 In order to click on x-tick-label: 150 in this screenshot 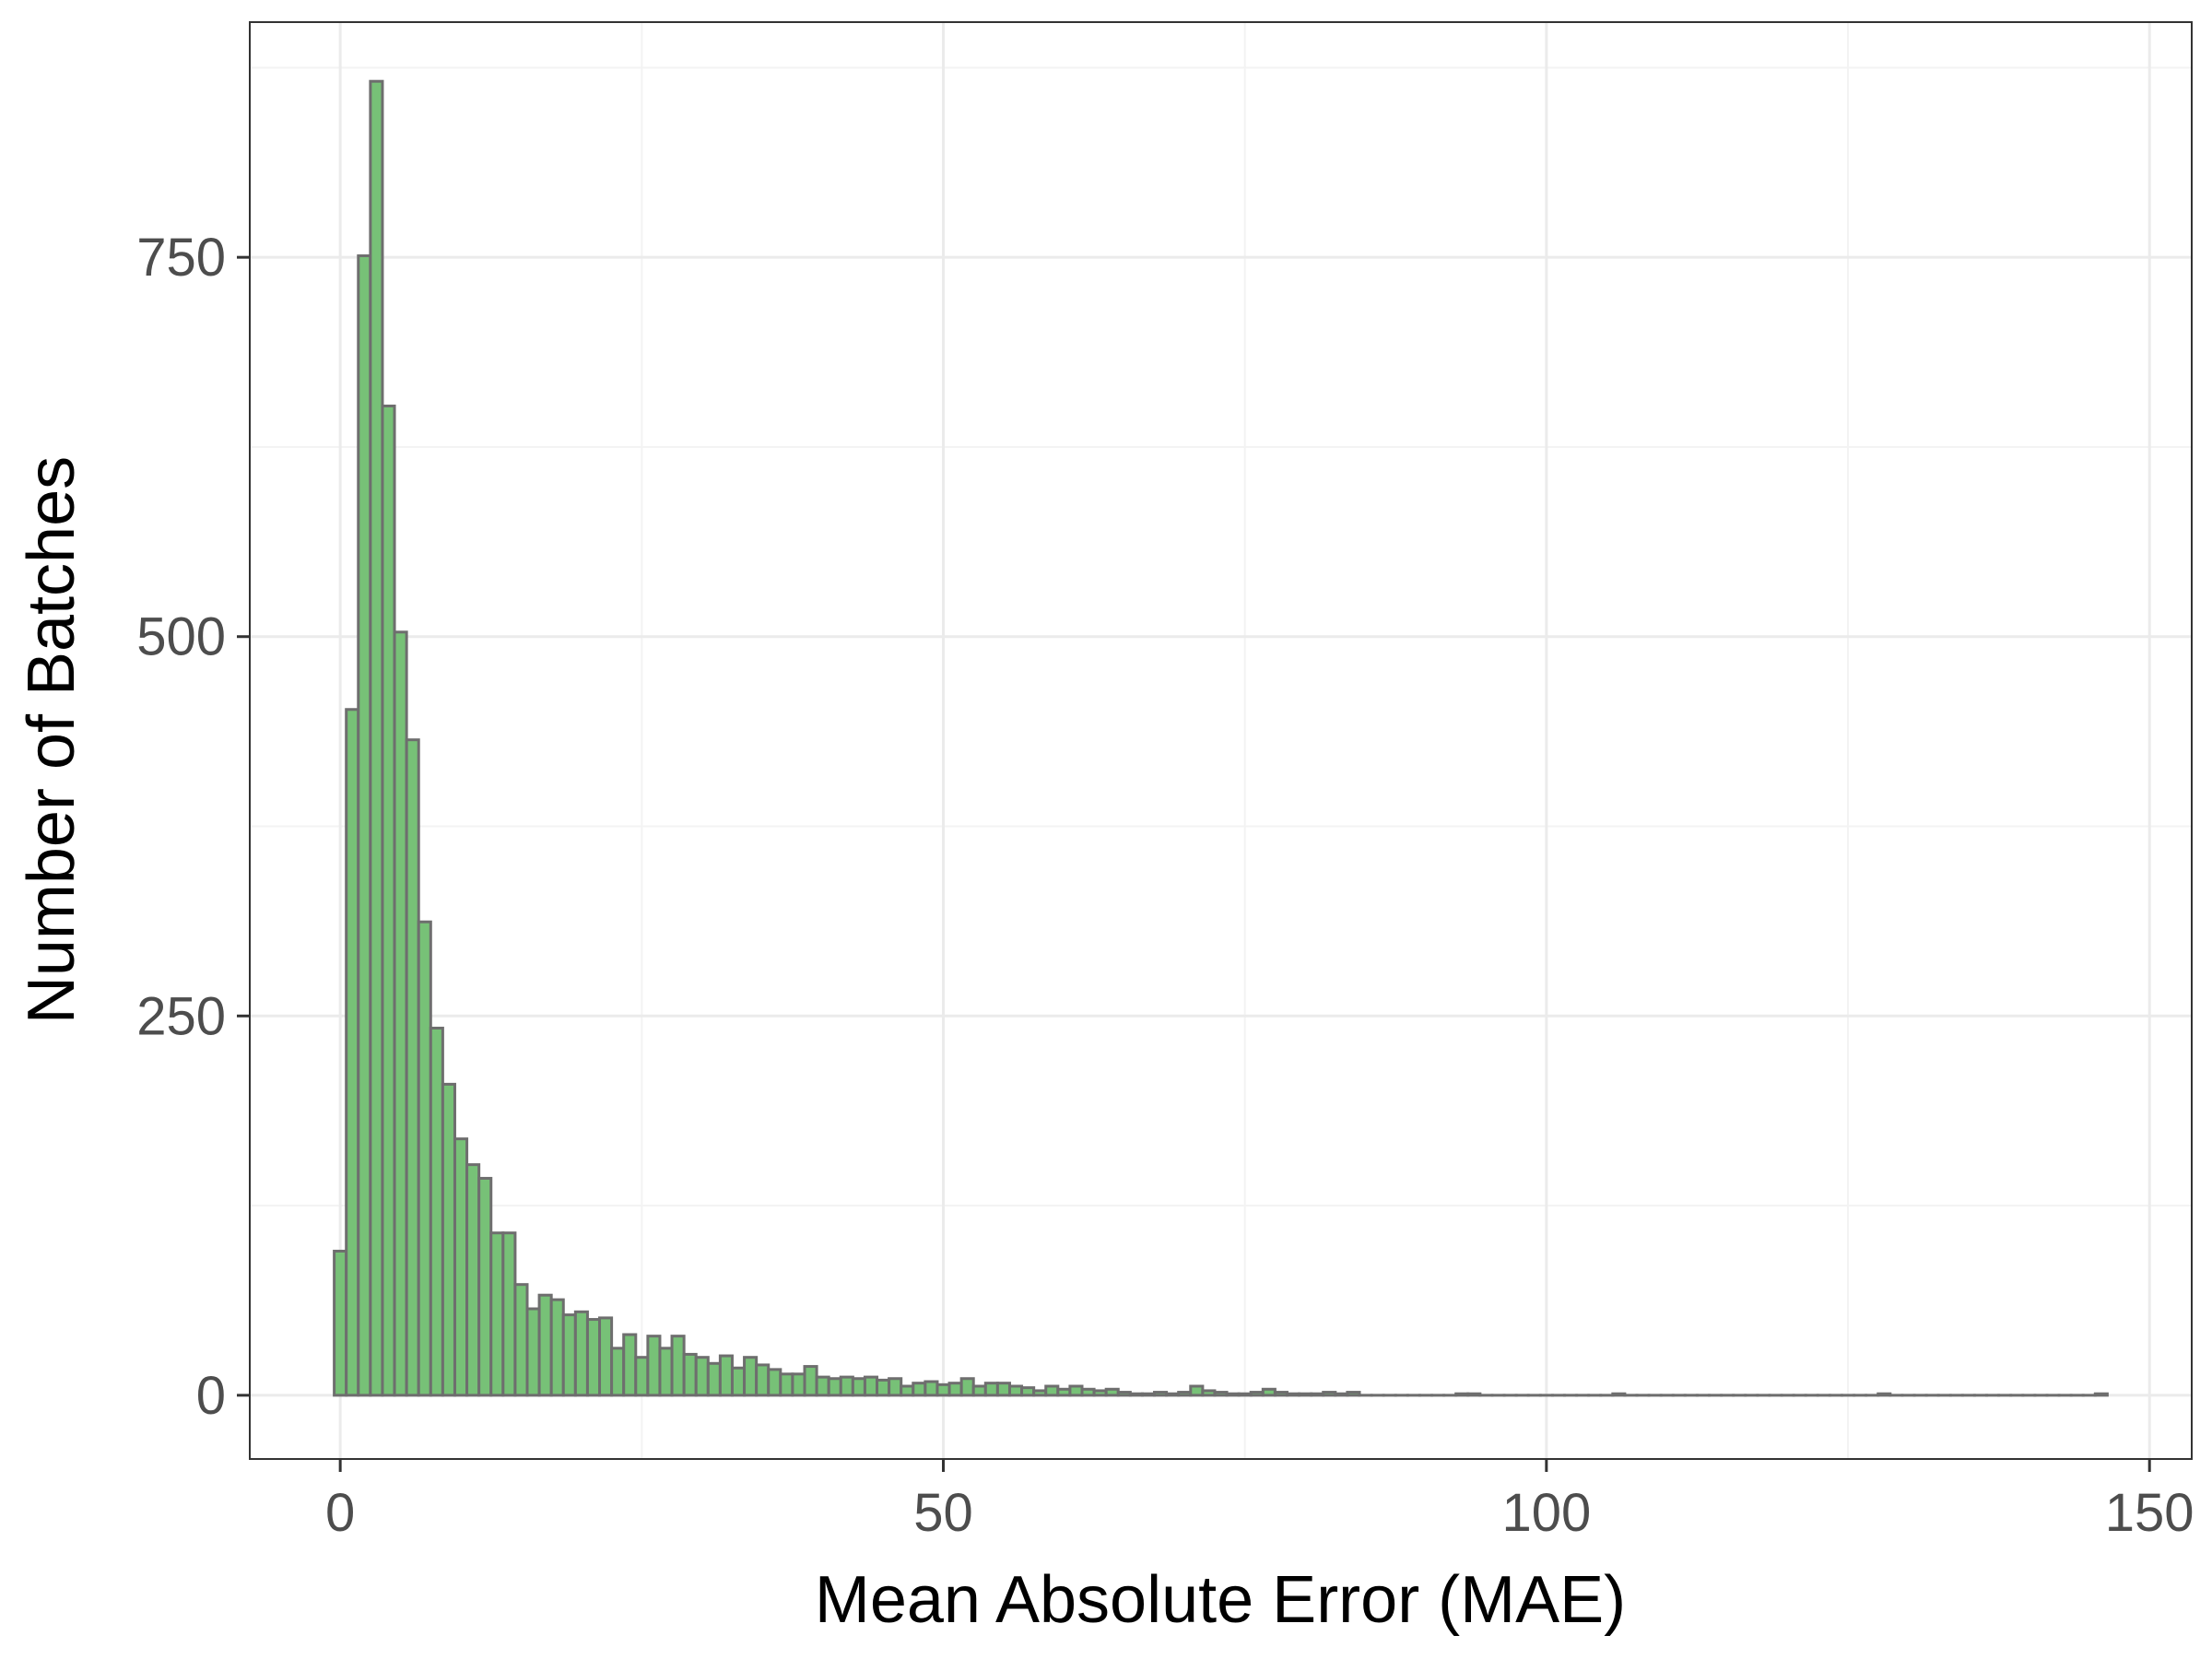, I will do `click(2149, 1513)`.